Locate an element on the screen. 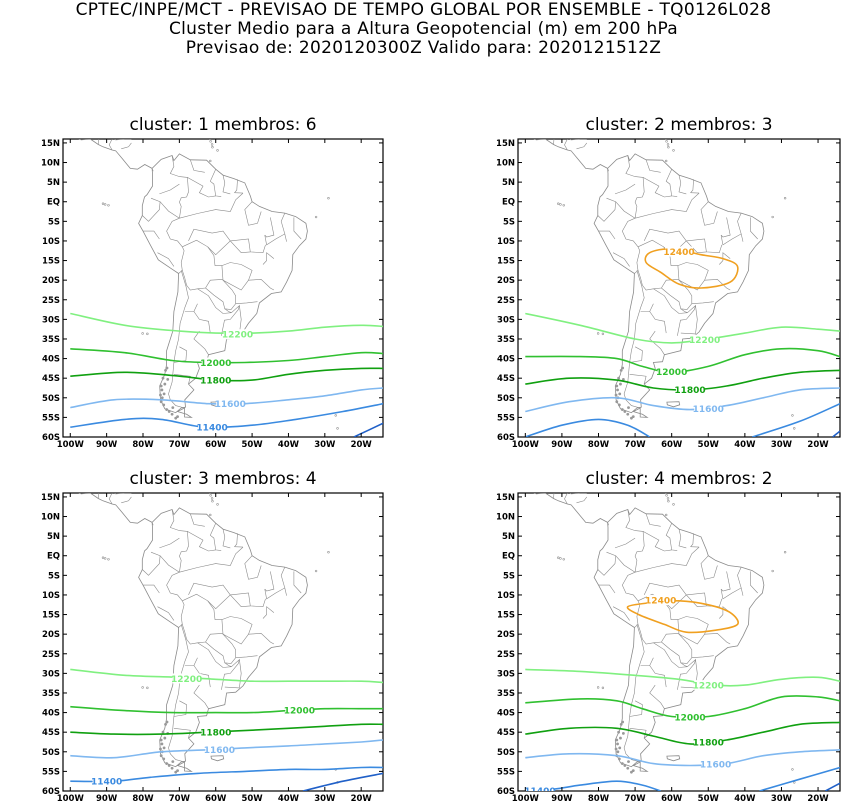  lat-label: 10N is located at coordinates (50, 164).